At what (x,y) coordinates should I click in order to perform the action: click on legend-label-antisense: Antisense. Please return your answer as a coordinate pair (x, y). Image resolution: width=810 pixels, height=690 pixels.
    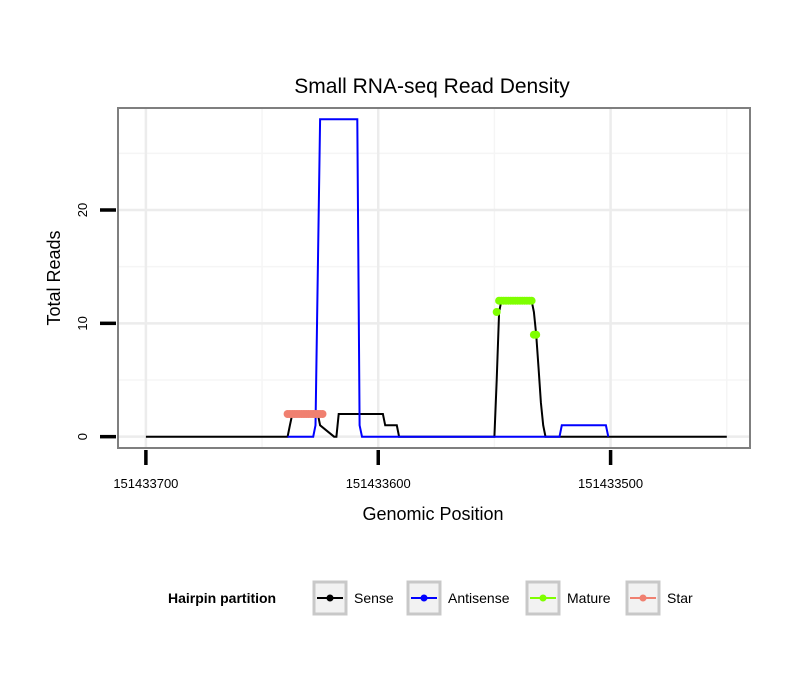
    Looking at the image, I should click on (479, 598).